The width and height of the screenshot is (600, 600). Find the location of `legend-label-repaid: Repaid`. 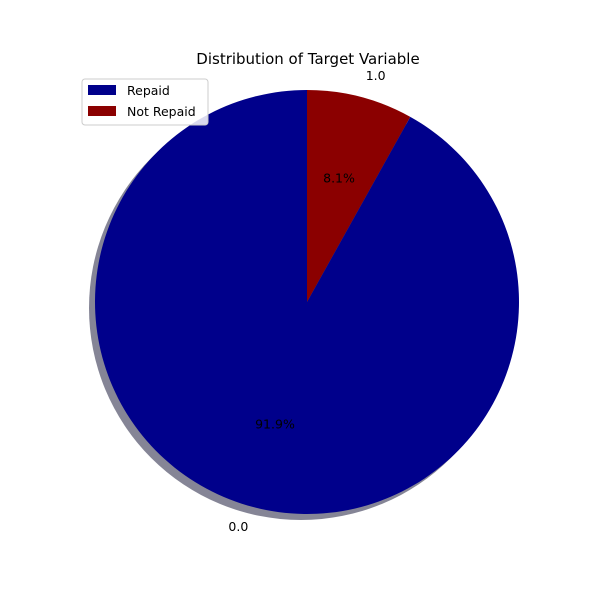

legend-label-repaid: Repaid is located at coordinates (148, 90).